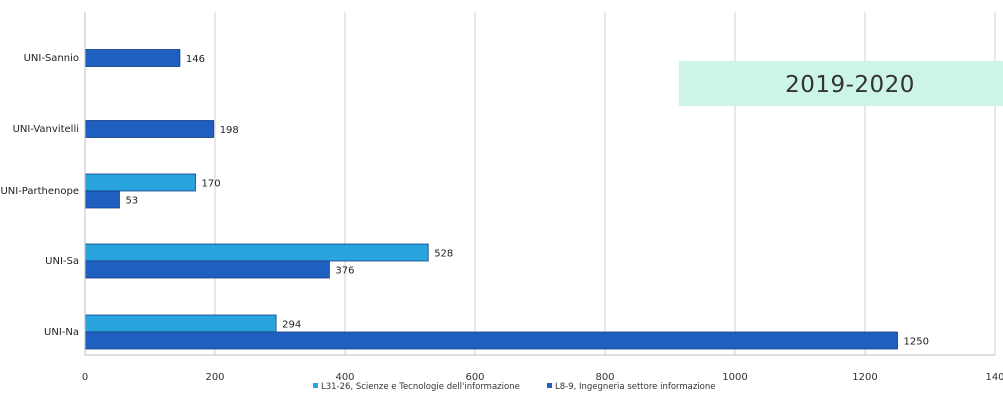 This screenshot has height=407, width=1003. I want to click on year-annotation-box: 2019-2020, so click(841, 83).